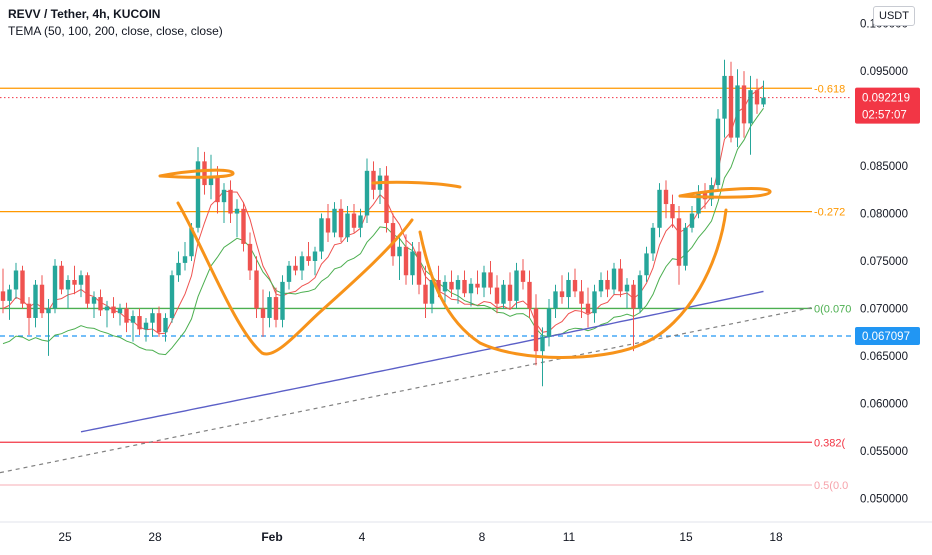 This screenshot has width=932, height=555. I want to click on drawing-top-left, so click(196, 173).